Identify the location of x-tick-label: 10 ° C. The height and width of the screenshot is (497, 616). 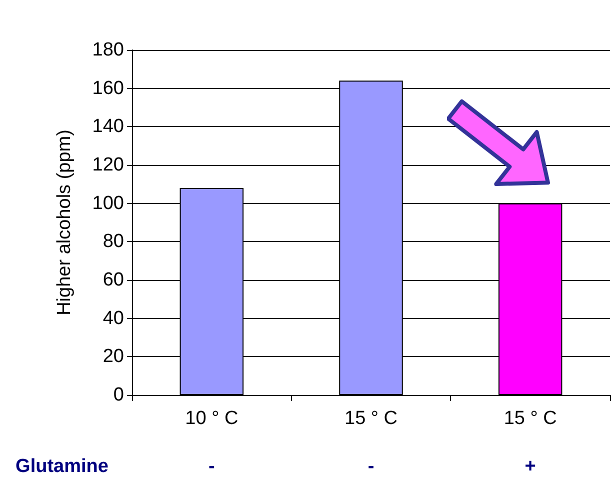
(211, 418).